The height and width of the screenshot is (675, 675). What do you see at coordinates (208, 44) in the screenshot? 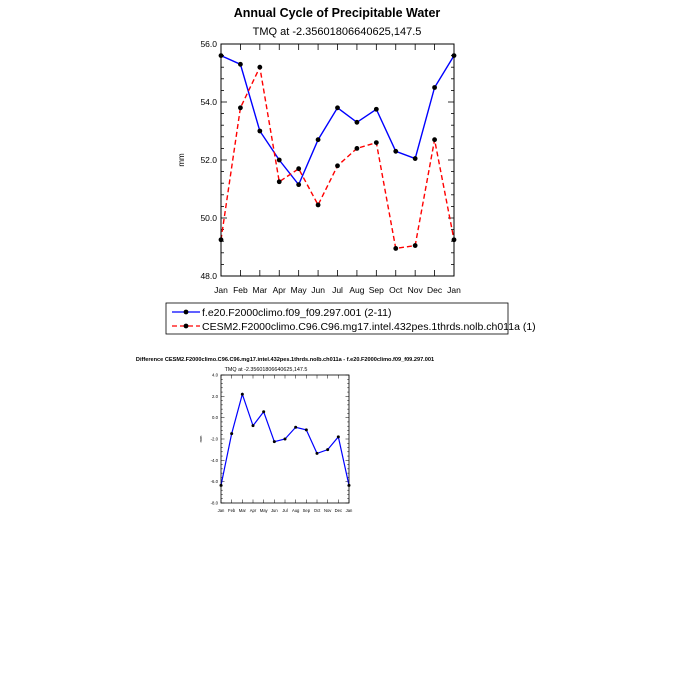
I see `y-tick-label: 56.0` at bounding box center [208, 44].